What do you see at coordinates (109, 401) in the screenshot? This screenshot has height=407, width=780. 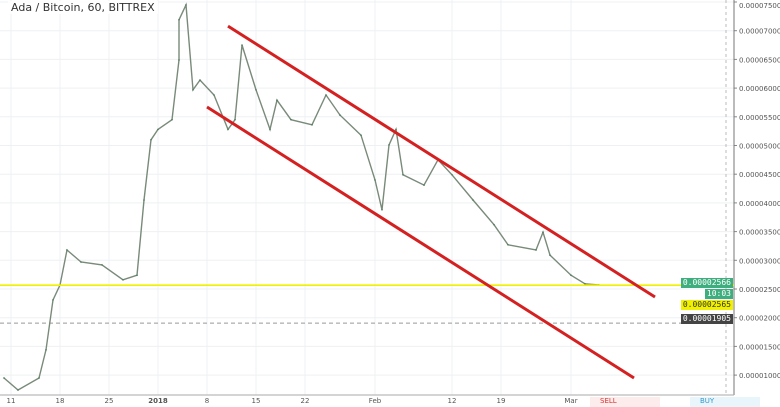 I see `x-tick-label: 25` at bounding box center [109, 401].